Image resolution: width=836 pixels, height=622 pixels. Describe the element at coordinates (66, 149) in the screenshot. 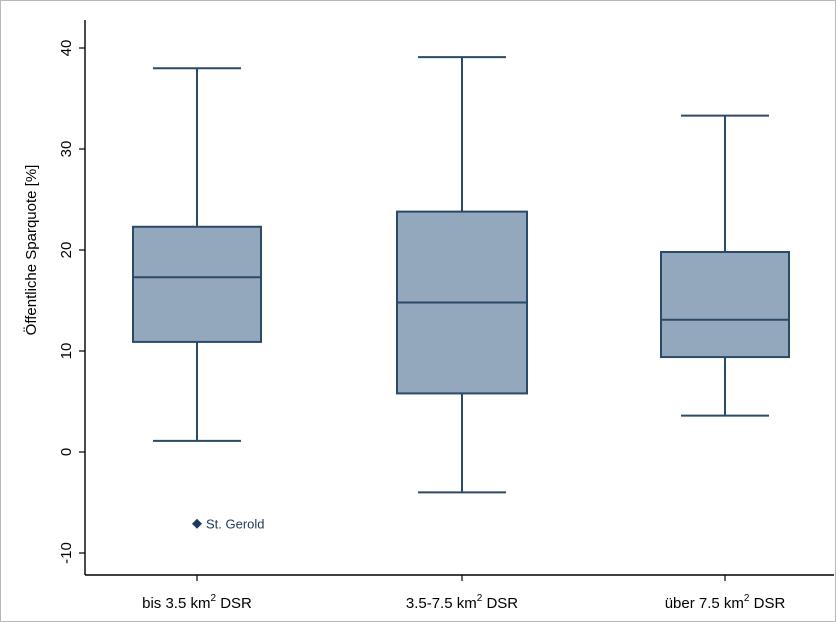

I see `y-tick-label: 30` at that location.